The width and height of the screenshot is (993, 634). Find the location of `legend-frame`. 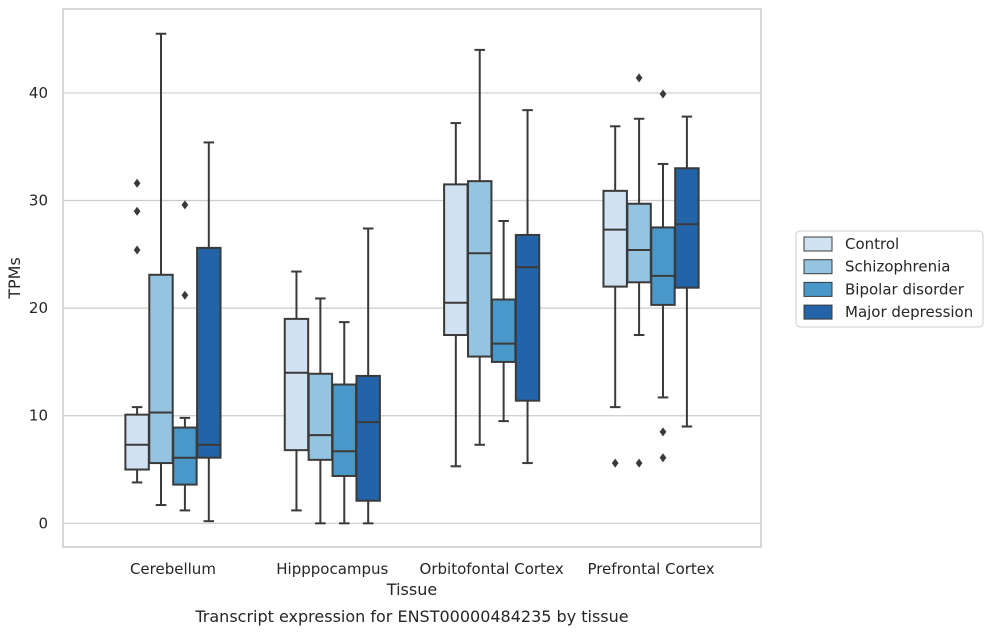

legend-frame is located at coordinates (889, 279).